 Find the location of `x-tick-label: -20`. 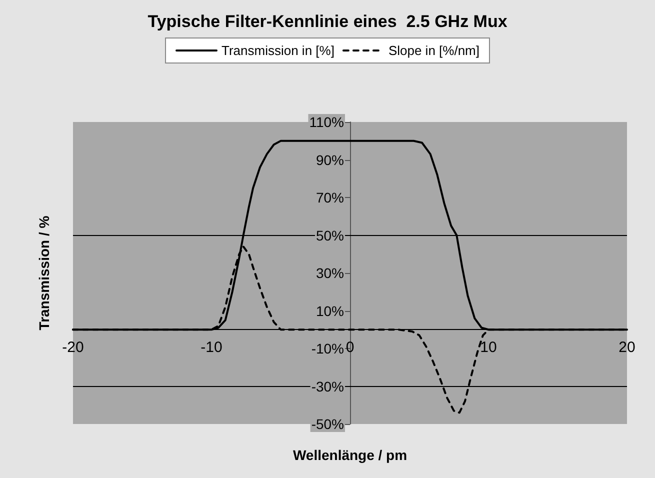

x-tick-label: -20 is located at coordinates (73, 347).